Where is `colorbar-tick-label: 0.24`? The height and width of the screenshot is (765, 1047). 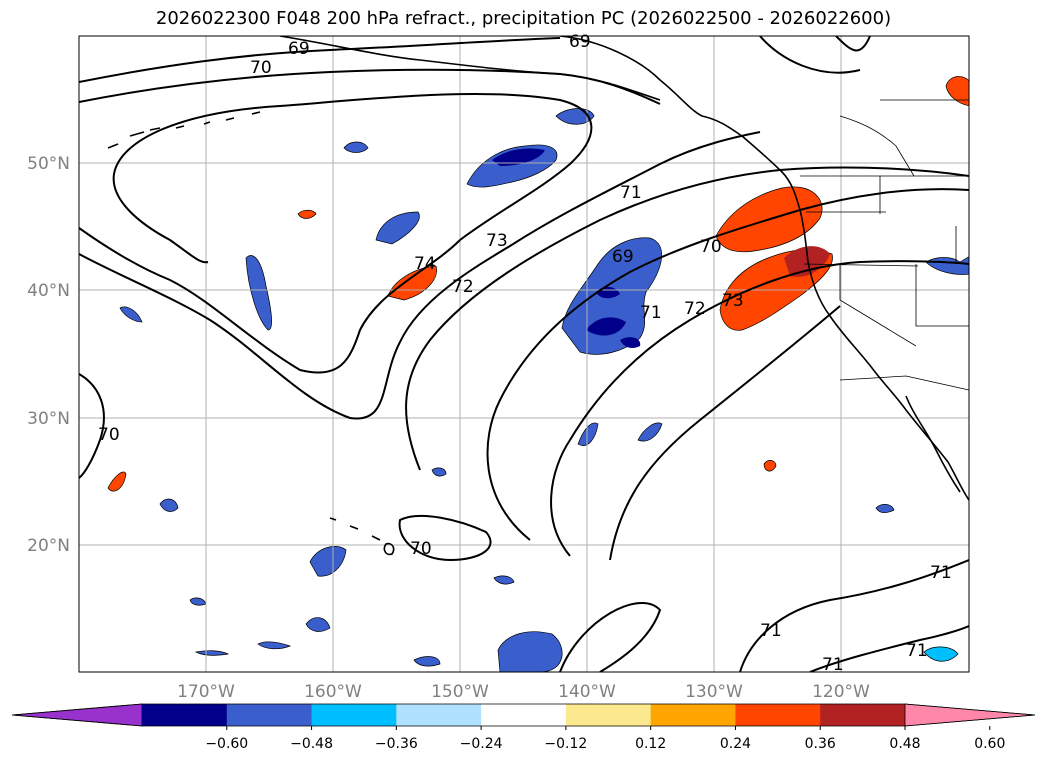 colorbar-tick-label: 0.24 is located at coordinates (735, 744).